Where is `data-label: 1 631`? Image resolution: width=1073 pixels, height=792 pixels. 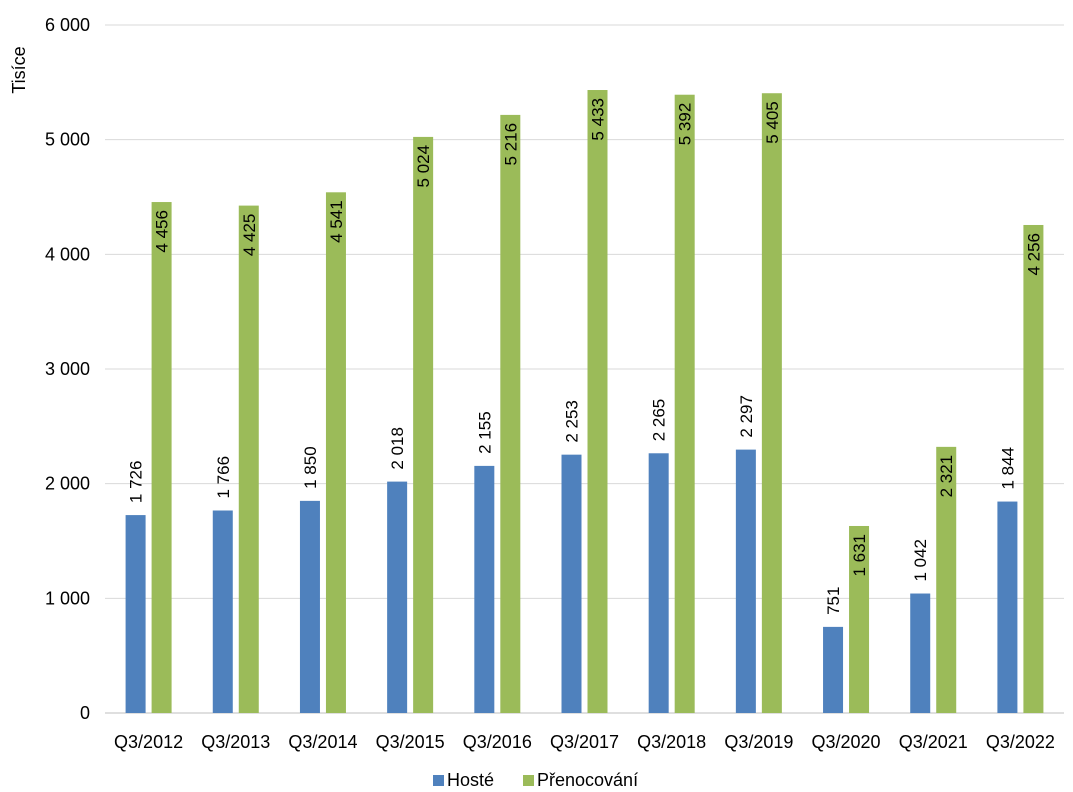 data-label: 1 631 is located at coordinates (859, 555).